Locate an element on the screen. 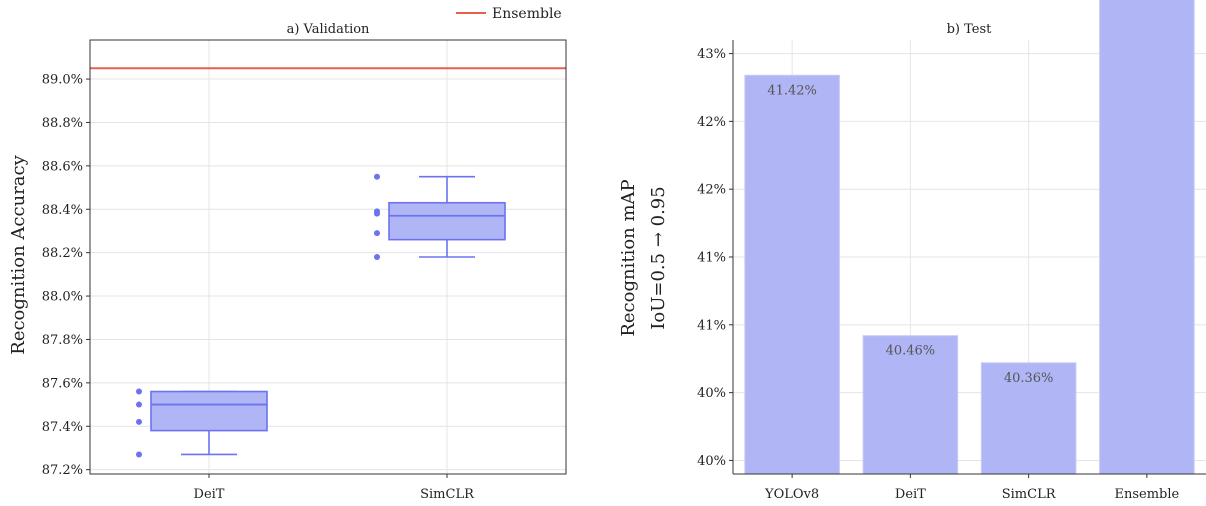  bar-yolov8 is located at coordinates (792, 274).